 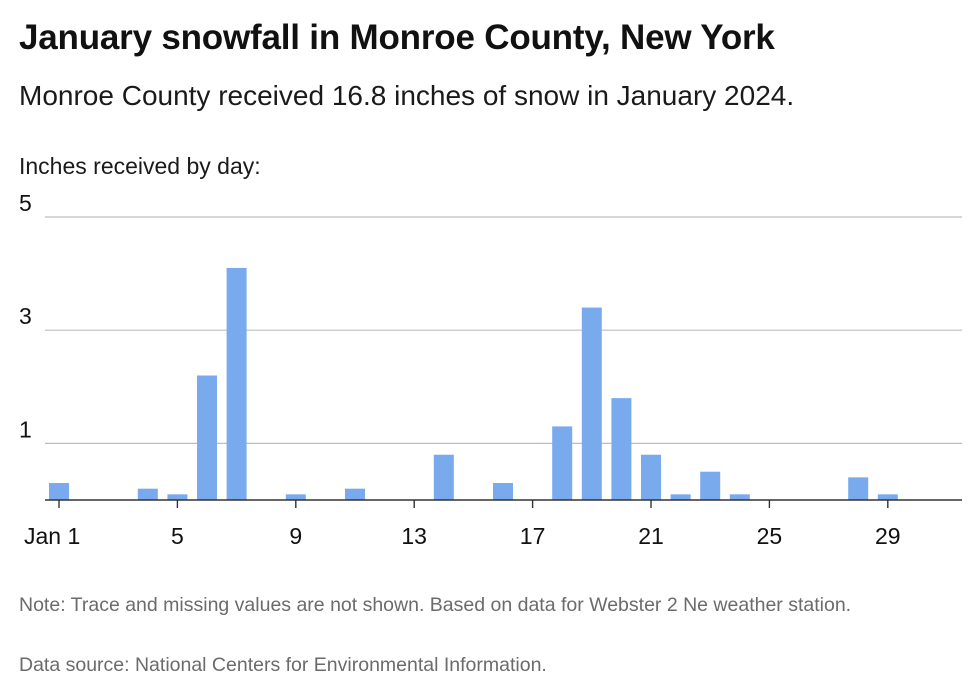 I want to click on x-tick-label: 5, so click(x=177, y=536).